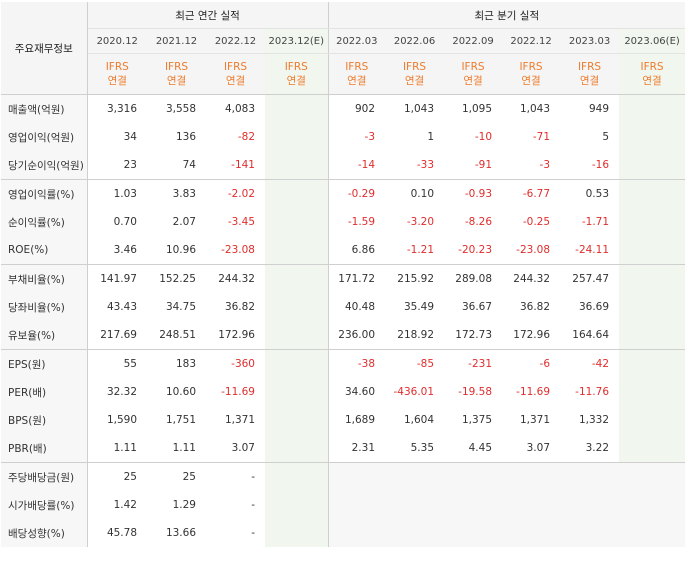 The height and width of the screenshot is (566, 687). Describe the element at coordinates (531, 278) in the screenshot. I see `quarterly-value-cell: 244.32` at that location.